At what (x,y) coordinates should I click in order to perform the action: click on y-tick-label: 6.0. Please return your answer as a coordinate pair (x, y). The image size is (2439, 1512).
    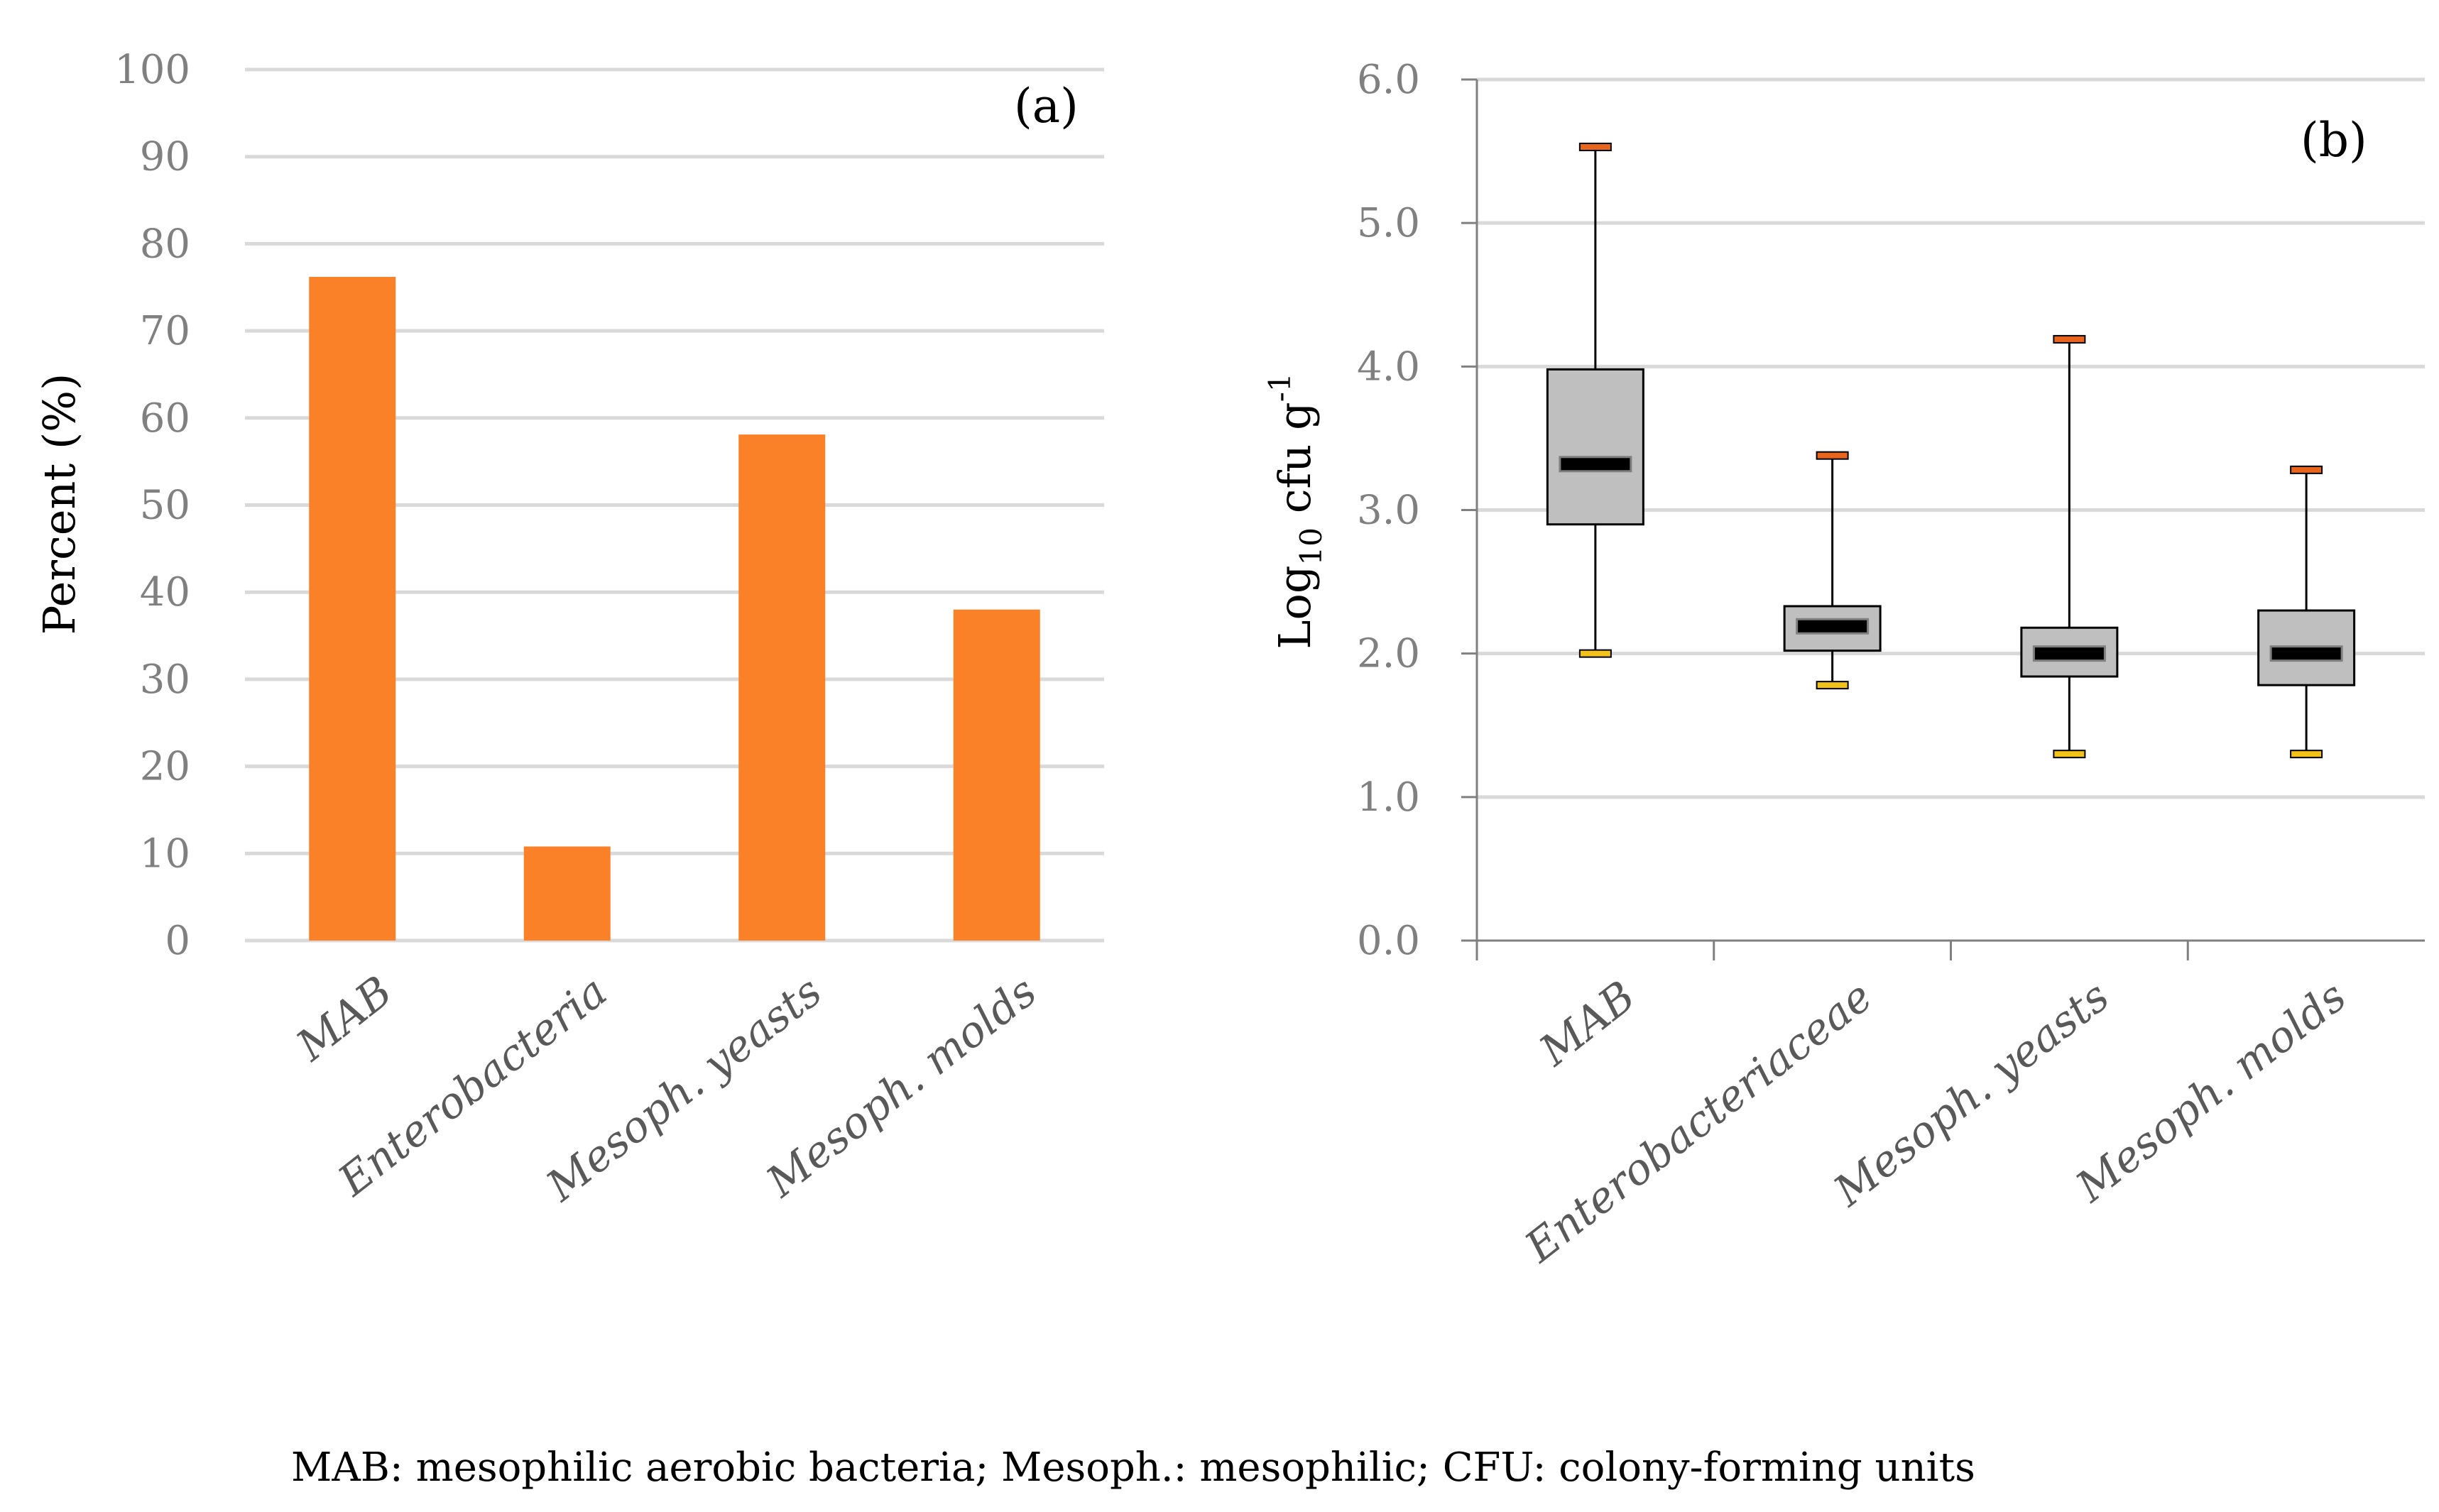
    Looking at the image, I should click on (1388, 80).